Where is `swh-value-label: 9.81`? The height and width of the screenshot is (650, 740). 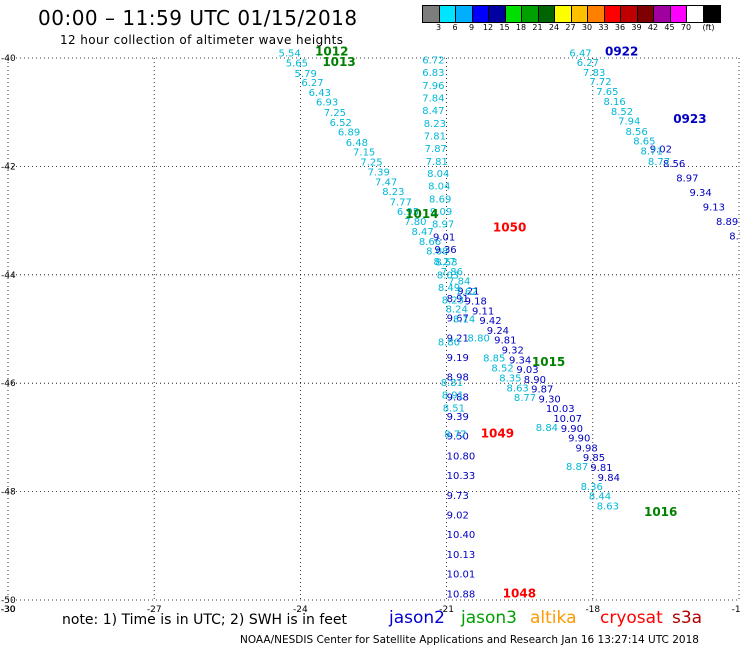
swh-value-label: 9.81 is located at coordinates (505, 341).